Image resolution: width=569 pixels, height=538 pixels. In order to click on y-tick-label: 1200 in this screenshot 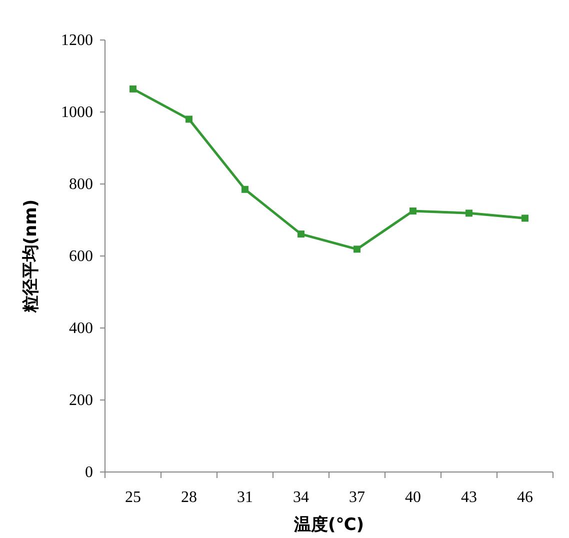, I will do `click(77, 40)`.